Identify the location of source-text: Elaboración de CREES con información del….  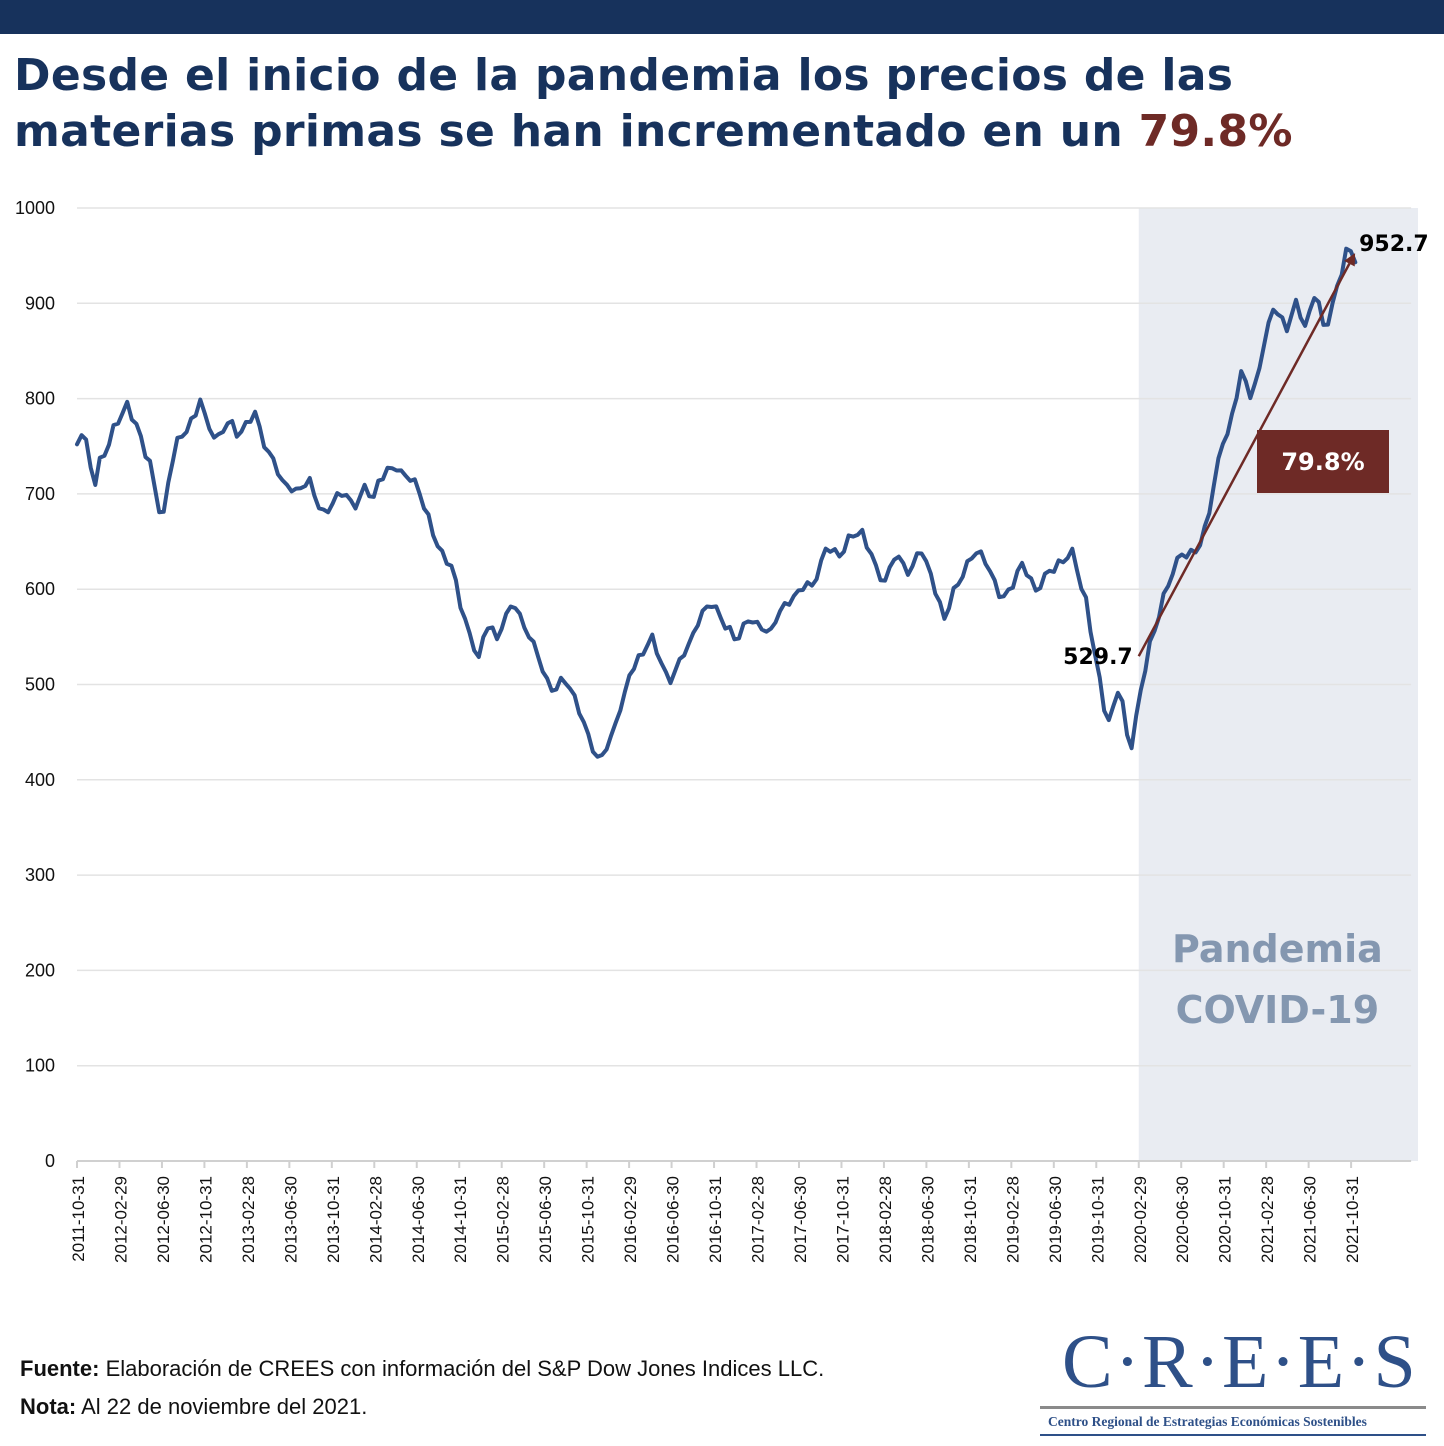
(462, 1368).